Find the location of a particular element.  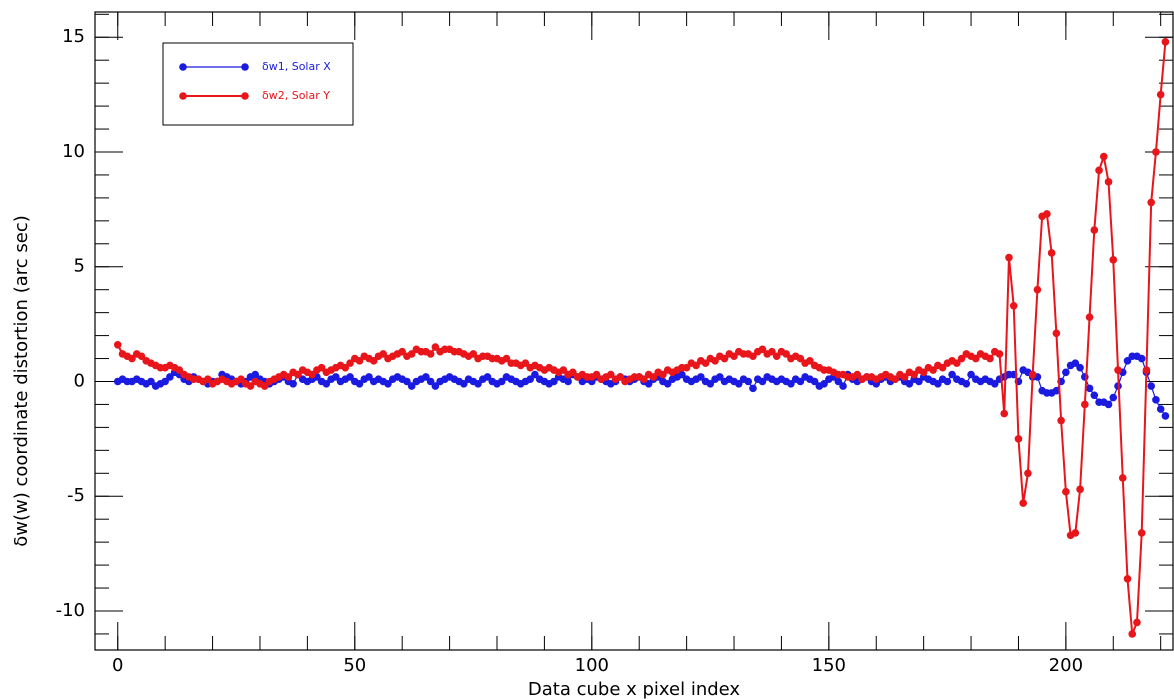

legend-label: δw2, Solar Y is located at coordinates (296, 95).